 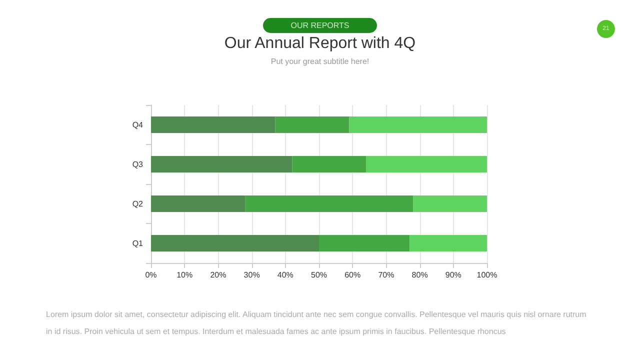 What do you see at coordinates (317, 323) in the screenshot?
I see `text: Lorem ipsum dolor sit amet, consectetur adipiscing elit. Aliquam tincidunt ante nec sem congue convallis. Pellentesque vel mauris quis nisl ornare rutrum in id risus. Proin vehicula ut sem et tempus. Interdum et malesuada fames ac ante ipsum primis in faucibus. Pellentesque rhoncus` at bounding box center [317, 323].